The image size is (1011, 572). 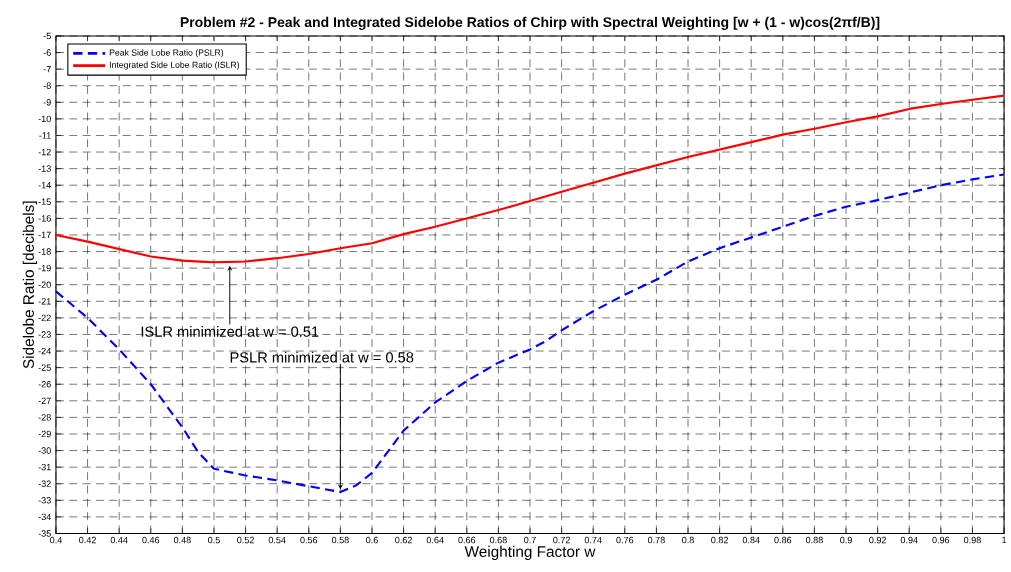 I want to click on annotation: ISLR minimized at w = 0.51, so click(x=230, y=331).